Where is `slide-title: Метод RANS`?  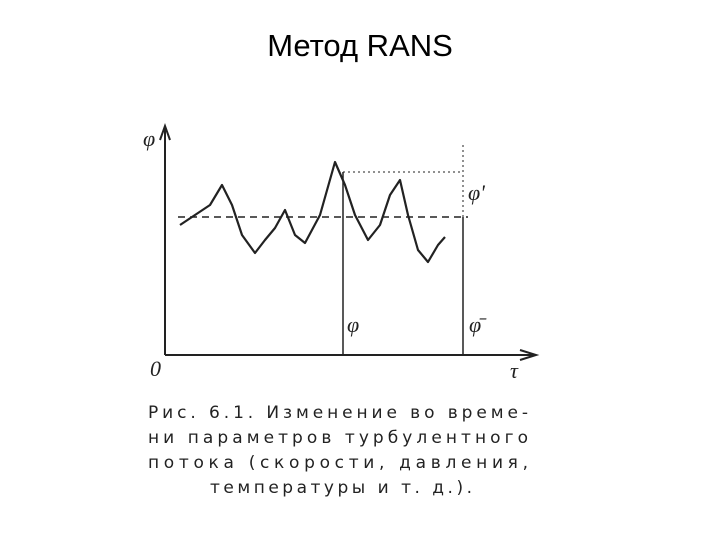
slide-title: Метод RANS is located at coordinates (360, 45).